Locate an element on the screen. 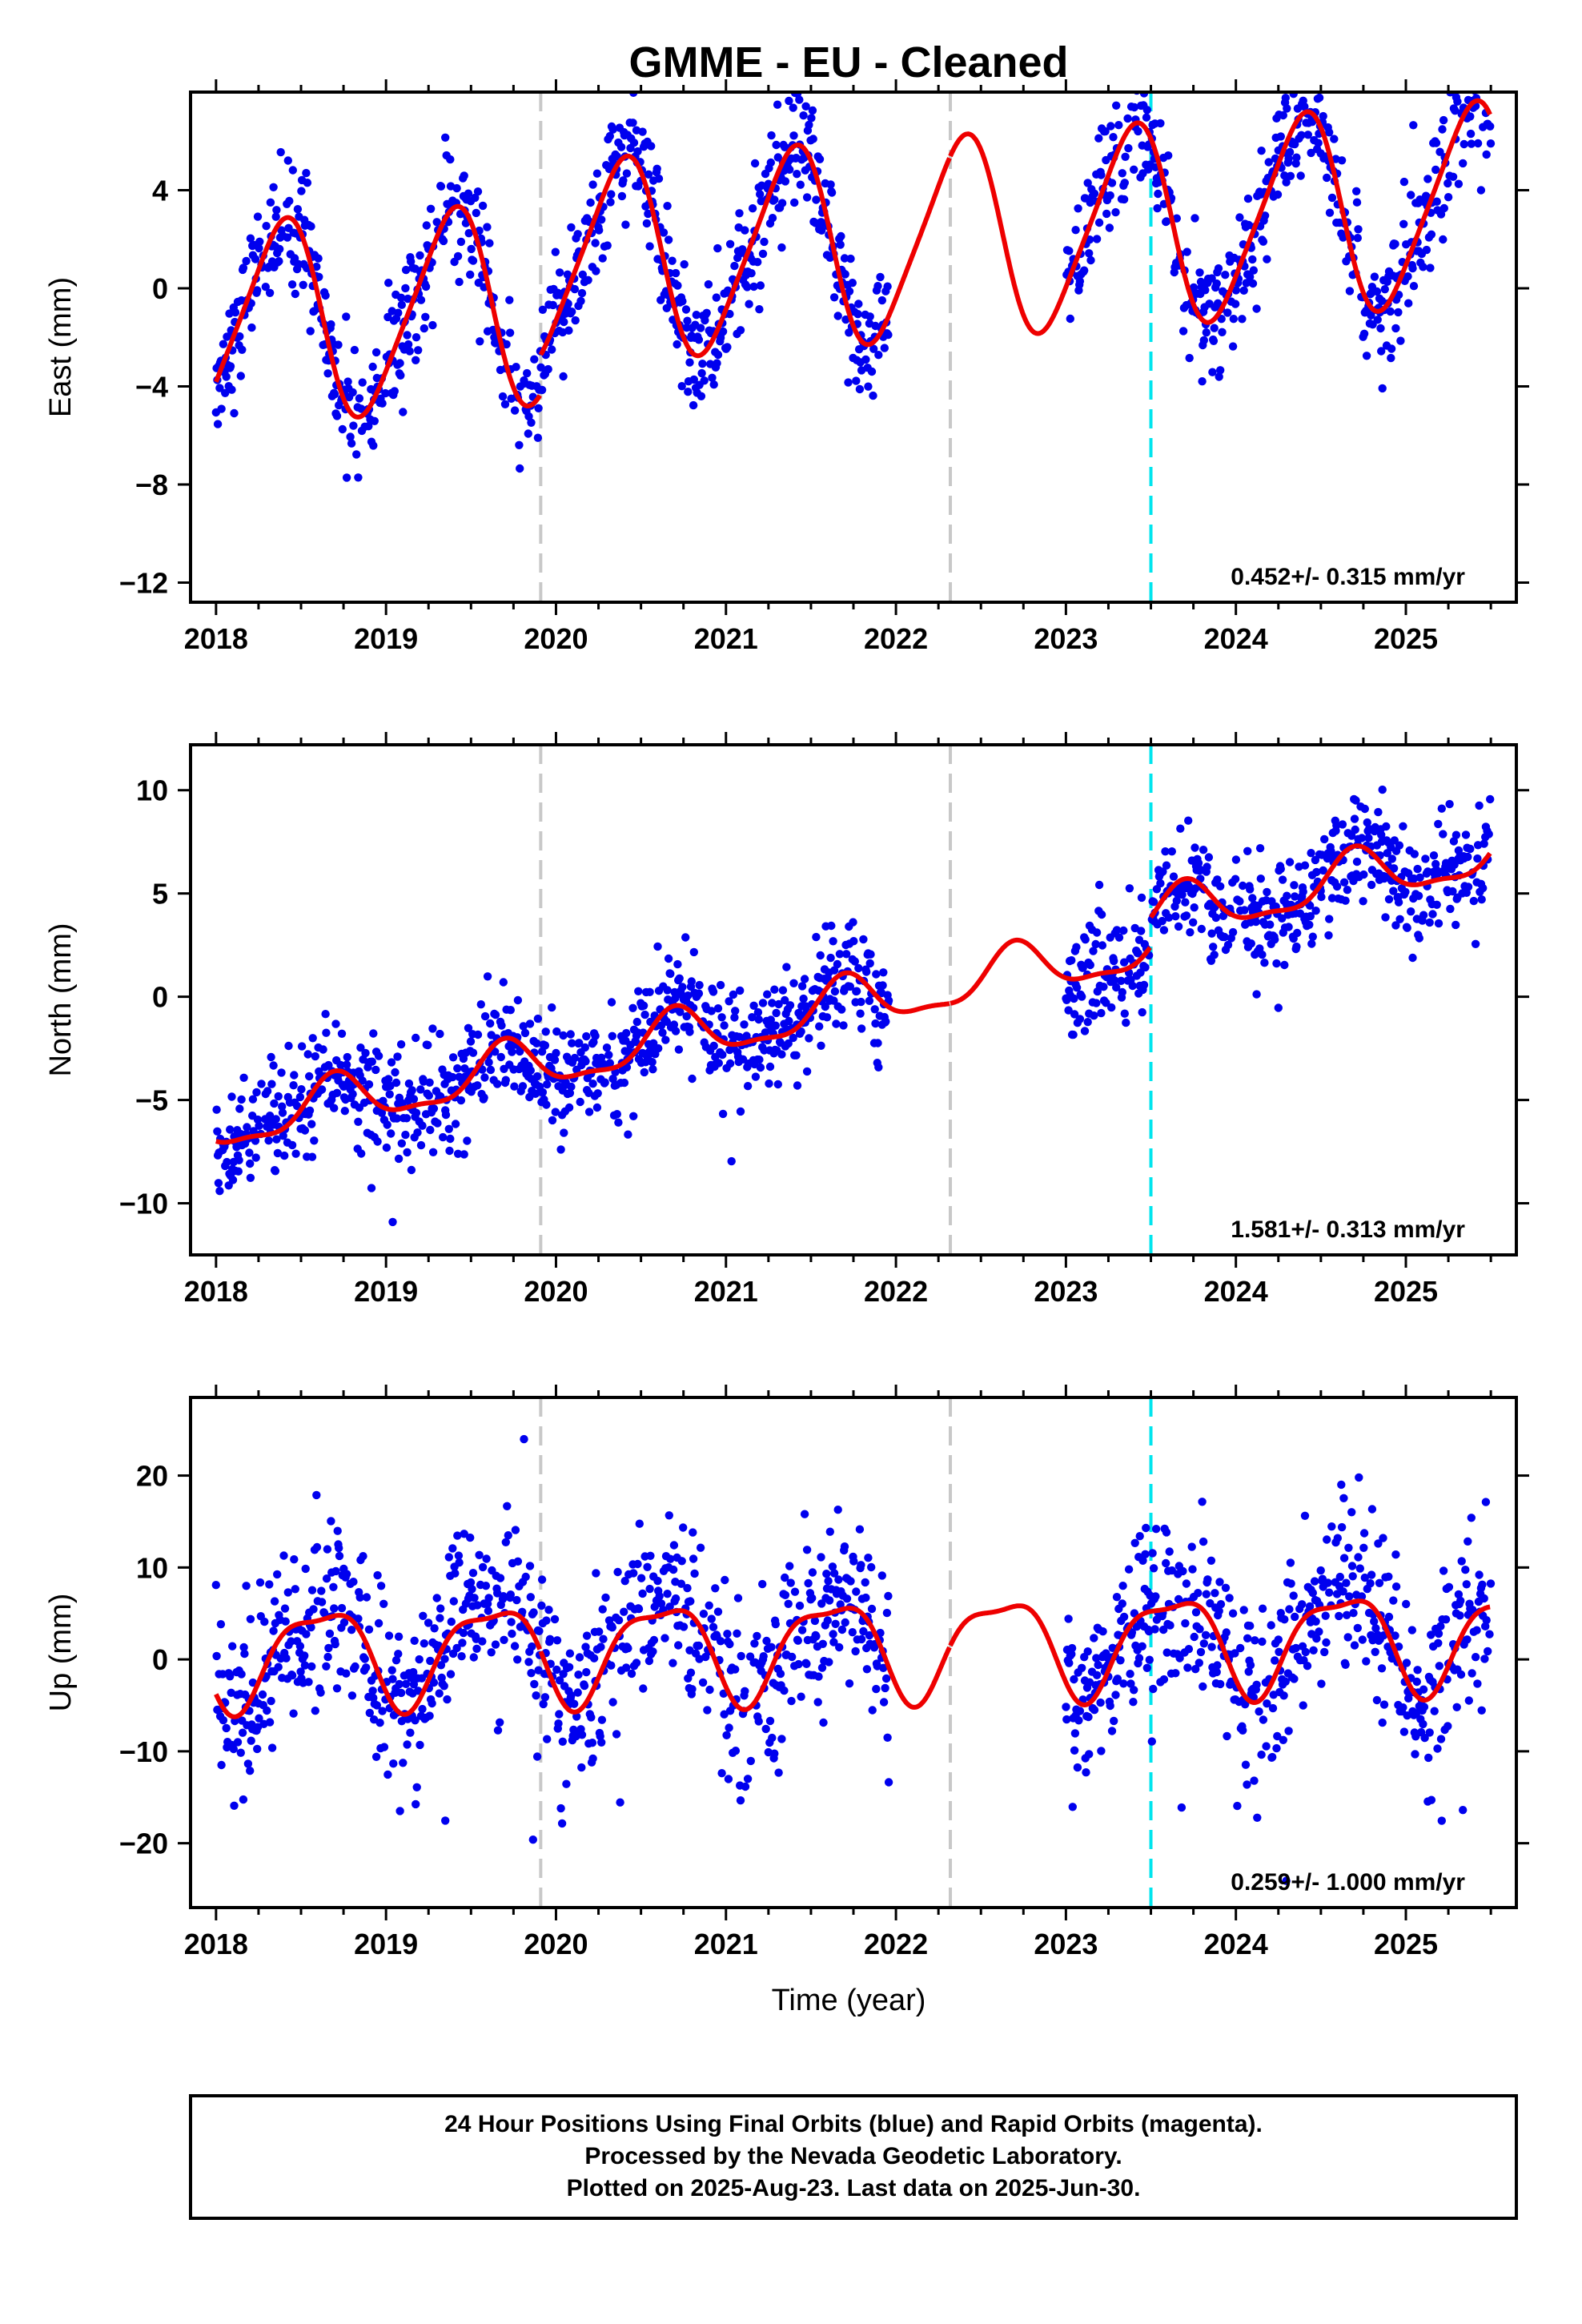 The width and height of the screenshot is (1582, 2324). x-tick-label: 2019 is located at coordinates (386, 1944).